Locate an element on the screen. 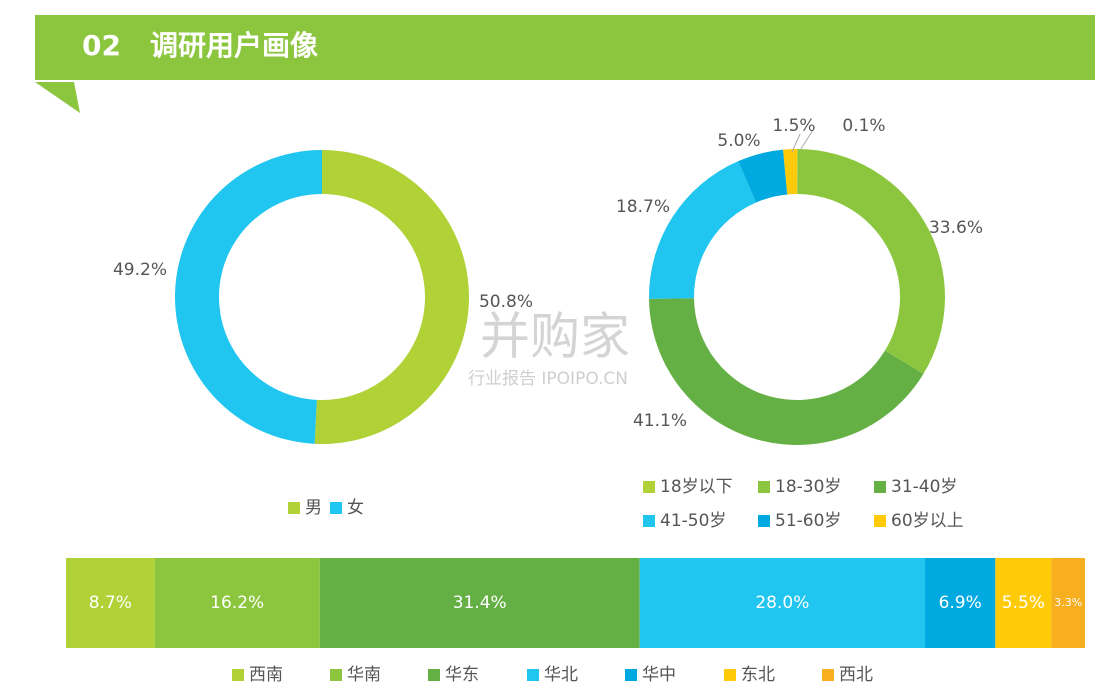  legend-label: 60岁以上 is located at coordinates (927, 521).